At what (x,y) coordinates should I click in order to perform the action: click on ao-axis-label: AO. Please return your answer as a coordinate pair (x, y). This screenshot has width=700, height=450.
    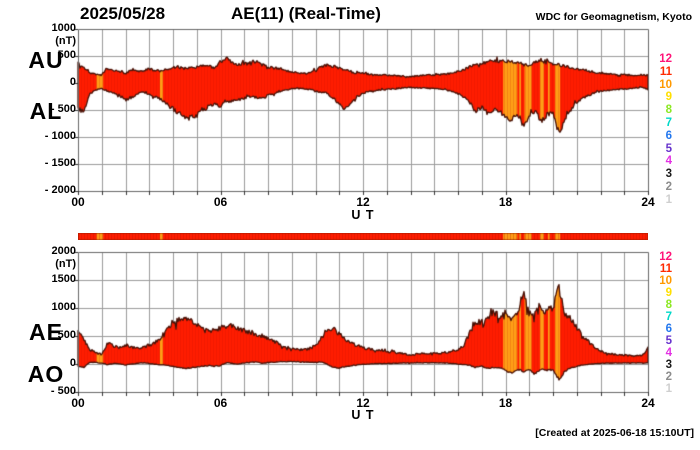
    Looking at the image, I should click on (46, 374).